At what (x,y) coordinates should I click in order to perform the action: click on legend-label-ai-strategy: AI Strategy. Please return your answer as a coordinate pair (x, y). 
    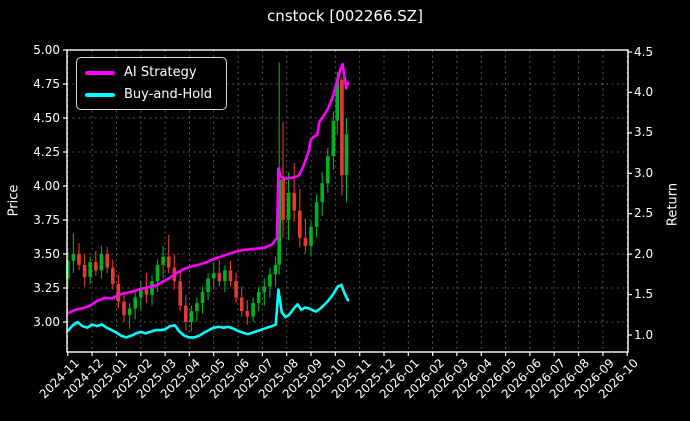
    Looking at the image, I should click on (160, 72).